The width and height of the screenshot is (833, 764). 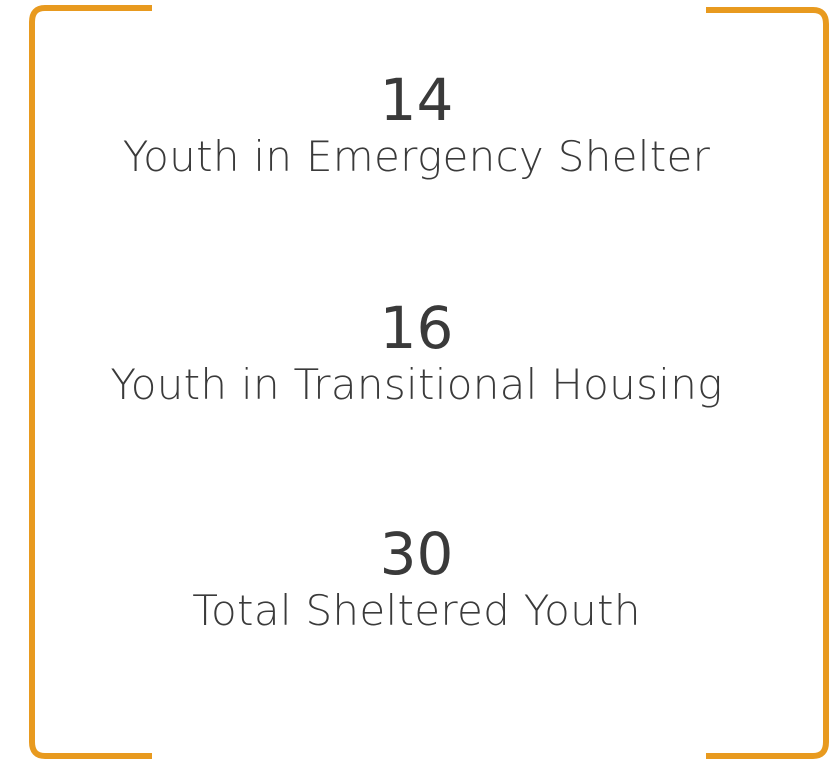 What do you see at coordinates (416, 328) in the screenshot?
I see `stat-value: 16` at bounding box center [416, 328].